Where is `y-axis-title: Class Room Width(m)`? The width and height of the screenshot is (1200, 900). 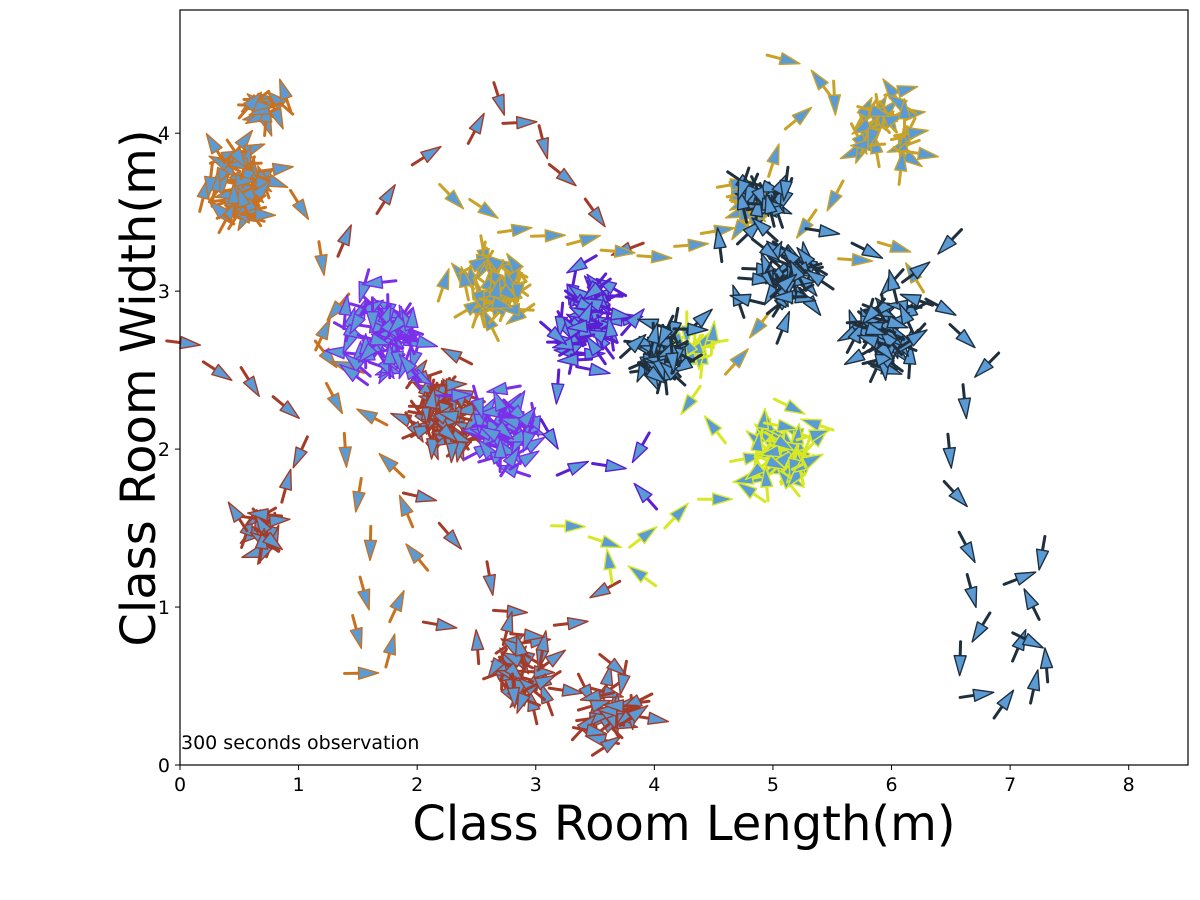
y-axis-title: Class Room Width(m) is located at coordinates (139, 387).